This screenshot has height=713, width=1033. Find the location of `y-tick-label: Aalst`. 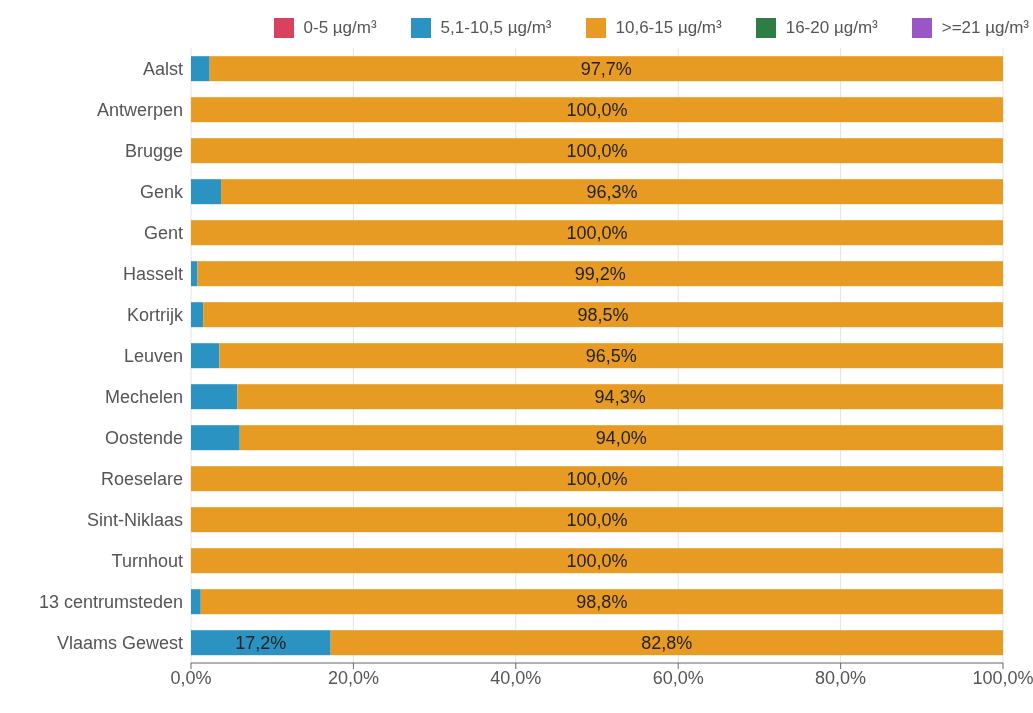

y-tick-label: Aalst is located at coordinates (162, 68).